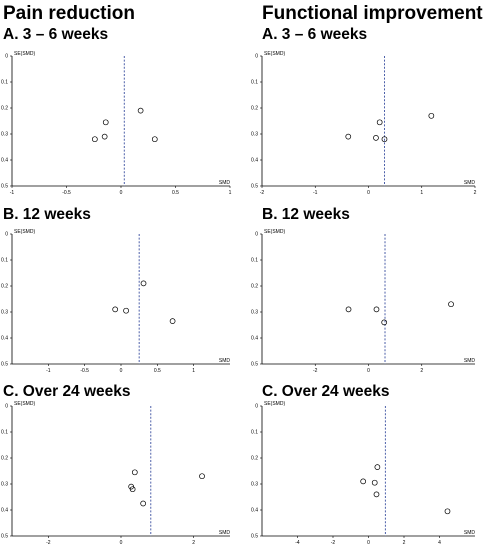 The height and width of the screenshot is (550, 485). I want to click on panel-title-pain-a: A. 3 – 6 weeks, so click(56, 34).